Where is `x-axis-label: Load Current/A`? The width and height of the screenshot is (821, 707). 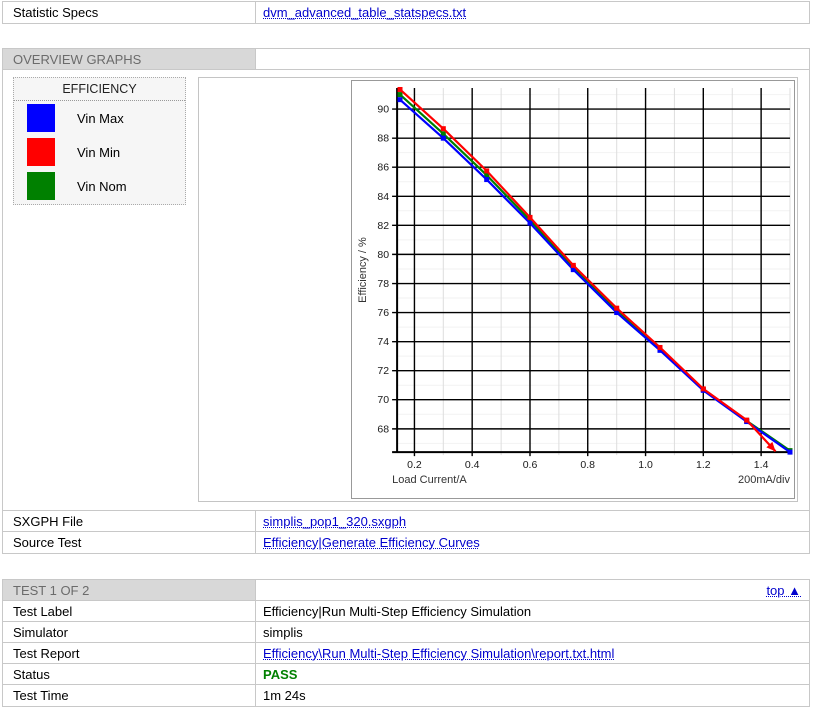 x-axis-label: Load Current/A is located at coordinates (429, 480).